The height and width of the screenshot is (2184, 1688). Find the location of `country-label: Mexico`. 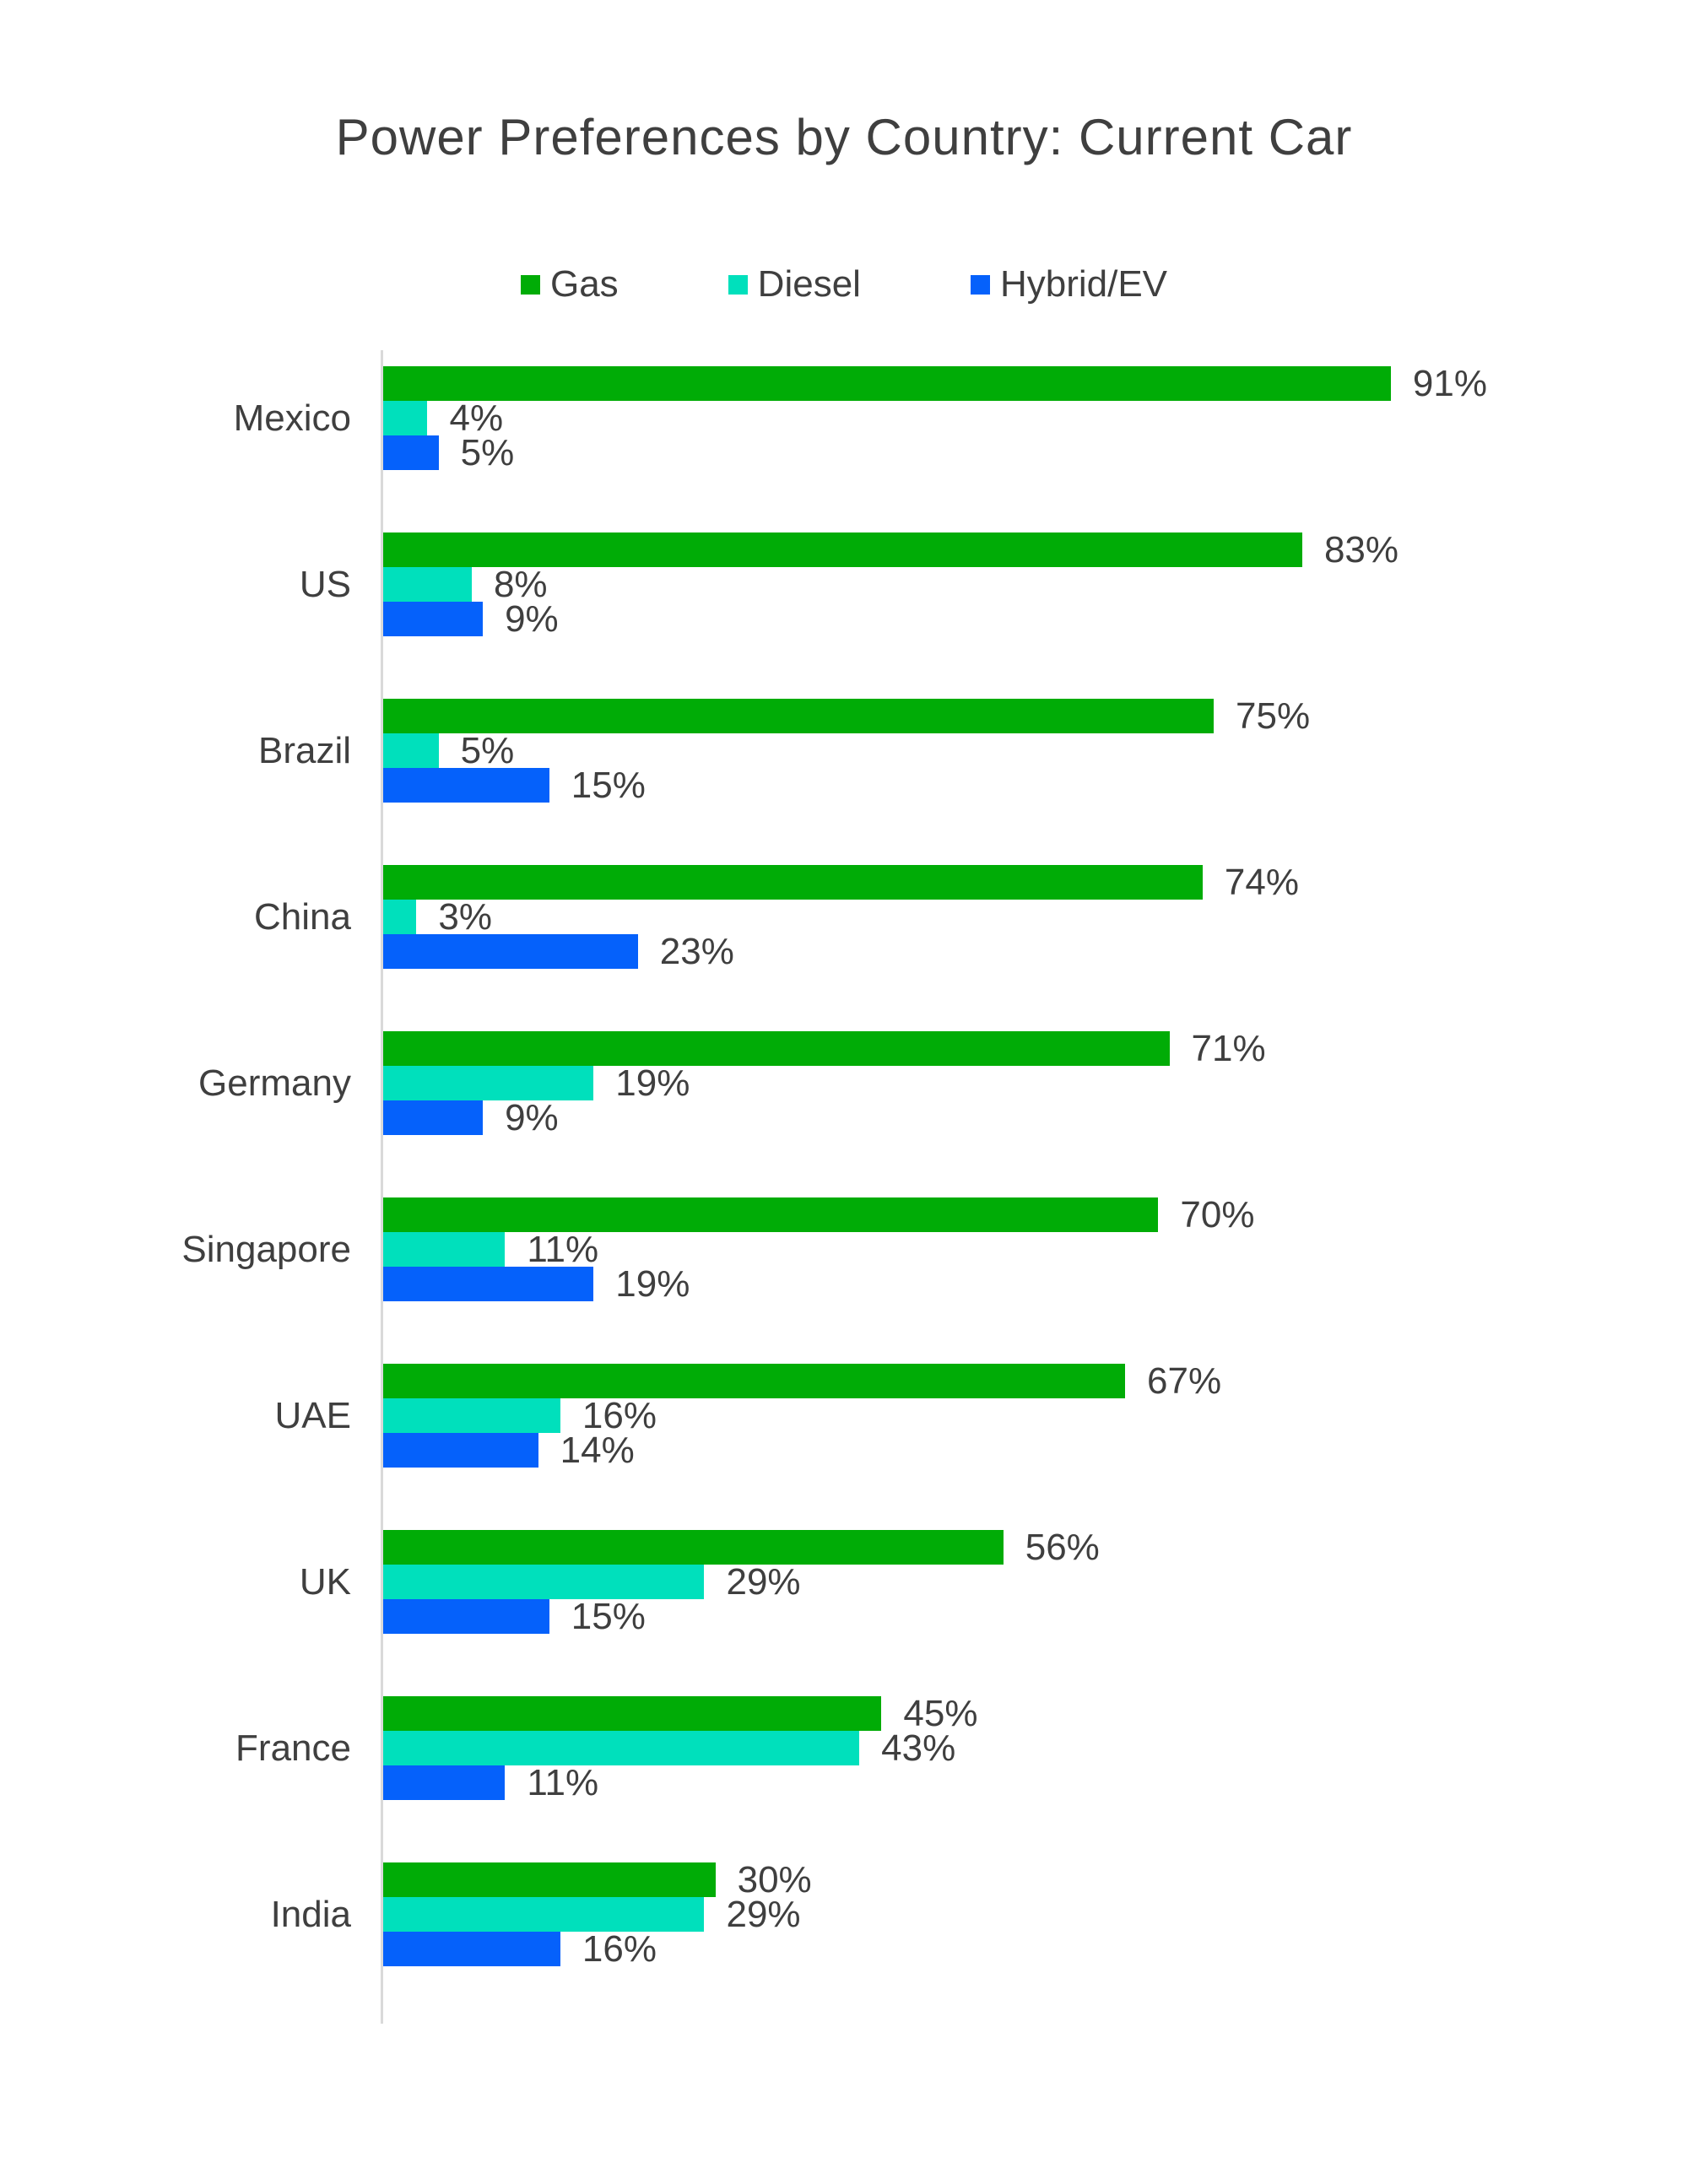

country-label: Mexico is located at coordinates (292, 418).